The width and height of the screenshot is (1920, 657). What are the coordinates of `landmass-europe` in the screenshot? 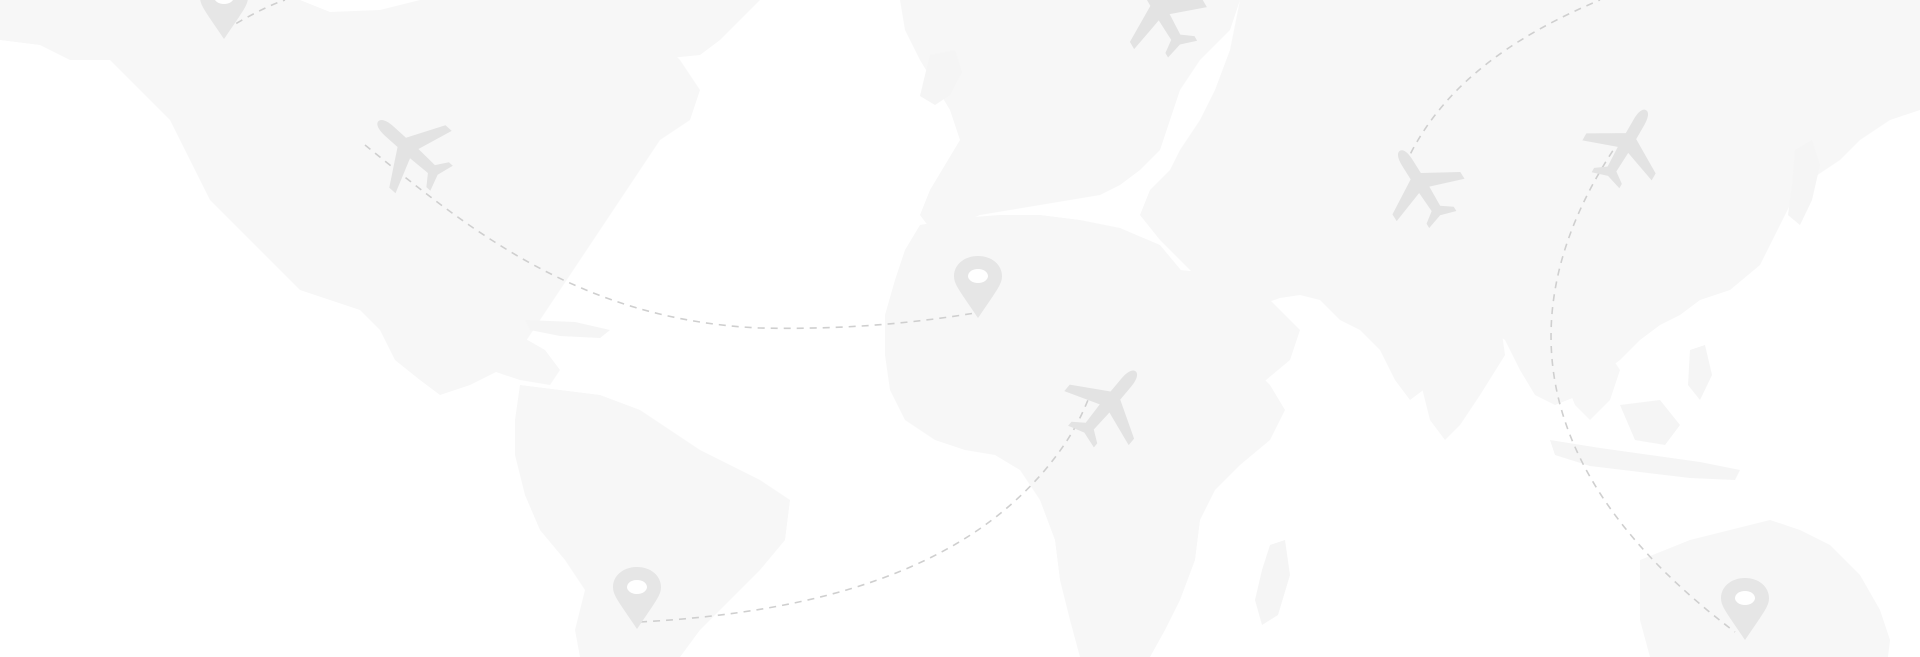 It's located at (1070, 117).